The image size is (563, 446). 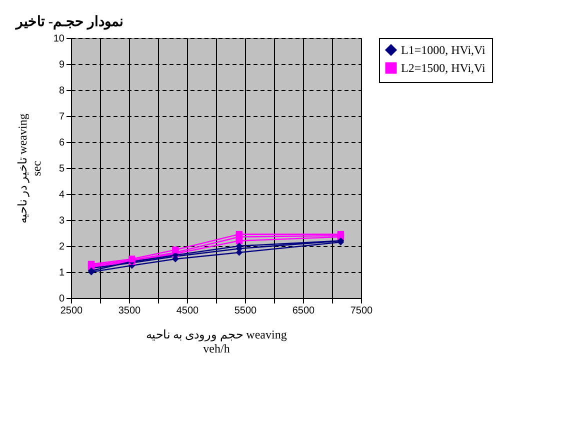 I want to click on x-tick-label: 5500, so click(x=246, y=311).